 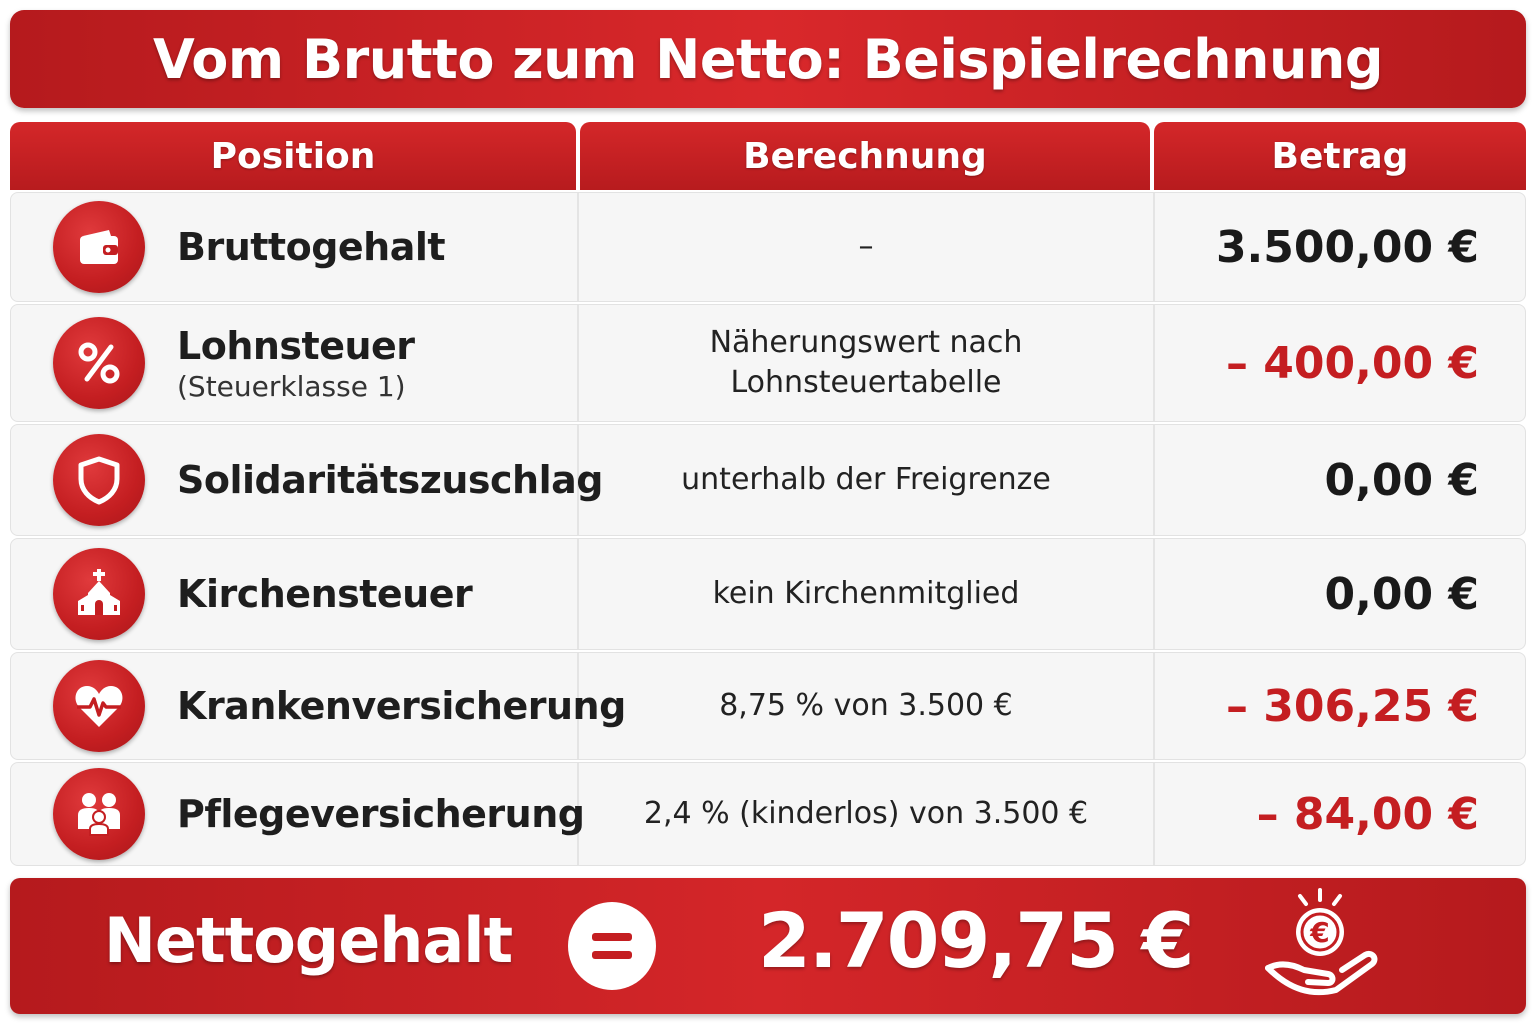 What do you see at coordinates (1347, 247) in the screenshot?
I see `amount-value: 3.500,00 €` at bounding box center [1347, 247].